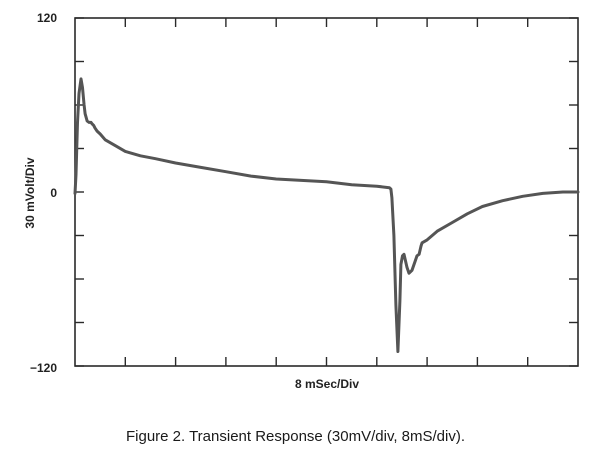 This screenshot has height=459, width=591. What do you see at coordinates (53, 193) in the screenshot?
I see `y-tick-label-zero: 0` at bounding box center [53, 193].